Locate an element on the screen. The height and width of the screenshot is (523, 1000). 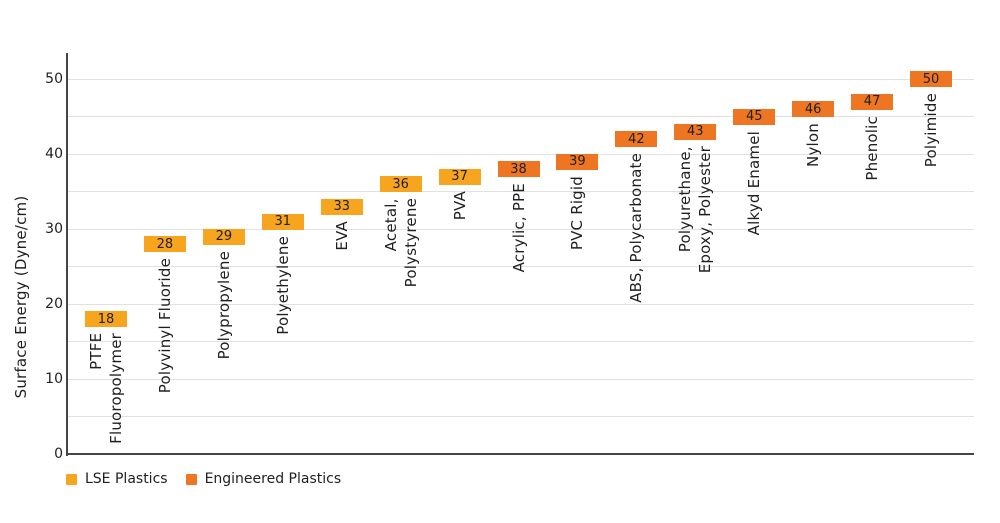
category-label: Polypropylene is located at coordinates (223, 304).